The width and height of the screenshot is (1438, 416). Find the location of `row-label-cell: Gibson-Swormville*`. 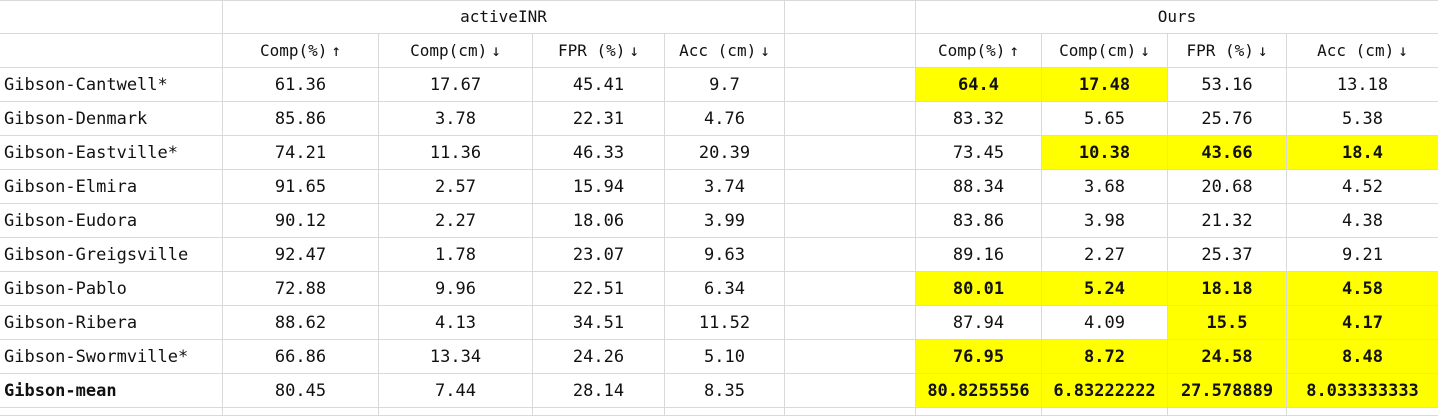

row-label-cell: Gibson-Swormville* is located at coordinates (111, 356).